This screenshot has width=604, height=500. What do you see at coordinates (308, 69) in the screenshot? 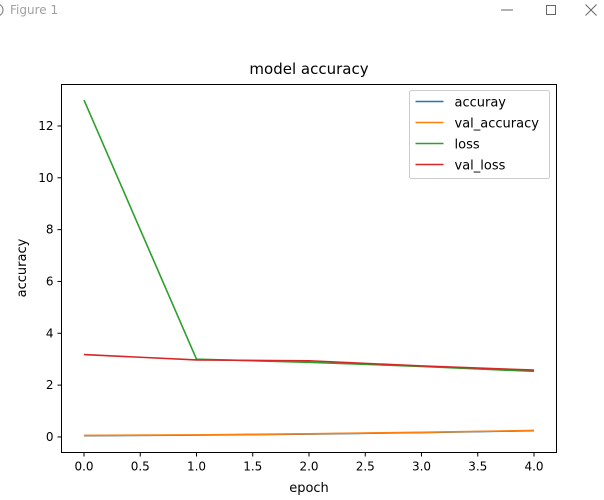
I see `chart-title: model accuracy` at bounding box center [308, 69].